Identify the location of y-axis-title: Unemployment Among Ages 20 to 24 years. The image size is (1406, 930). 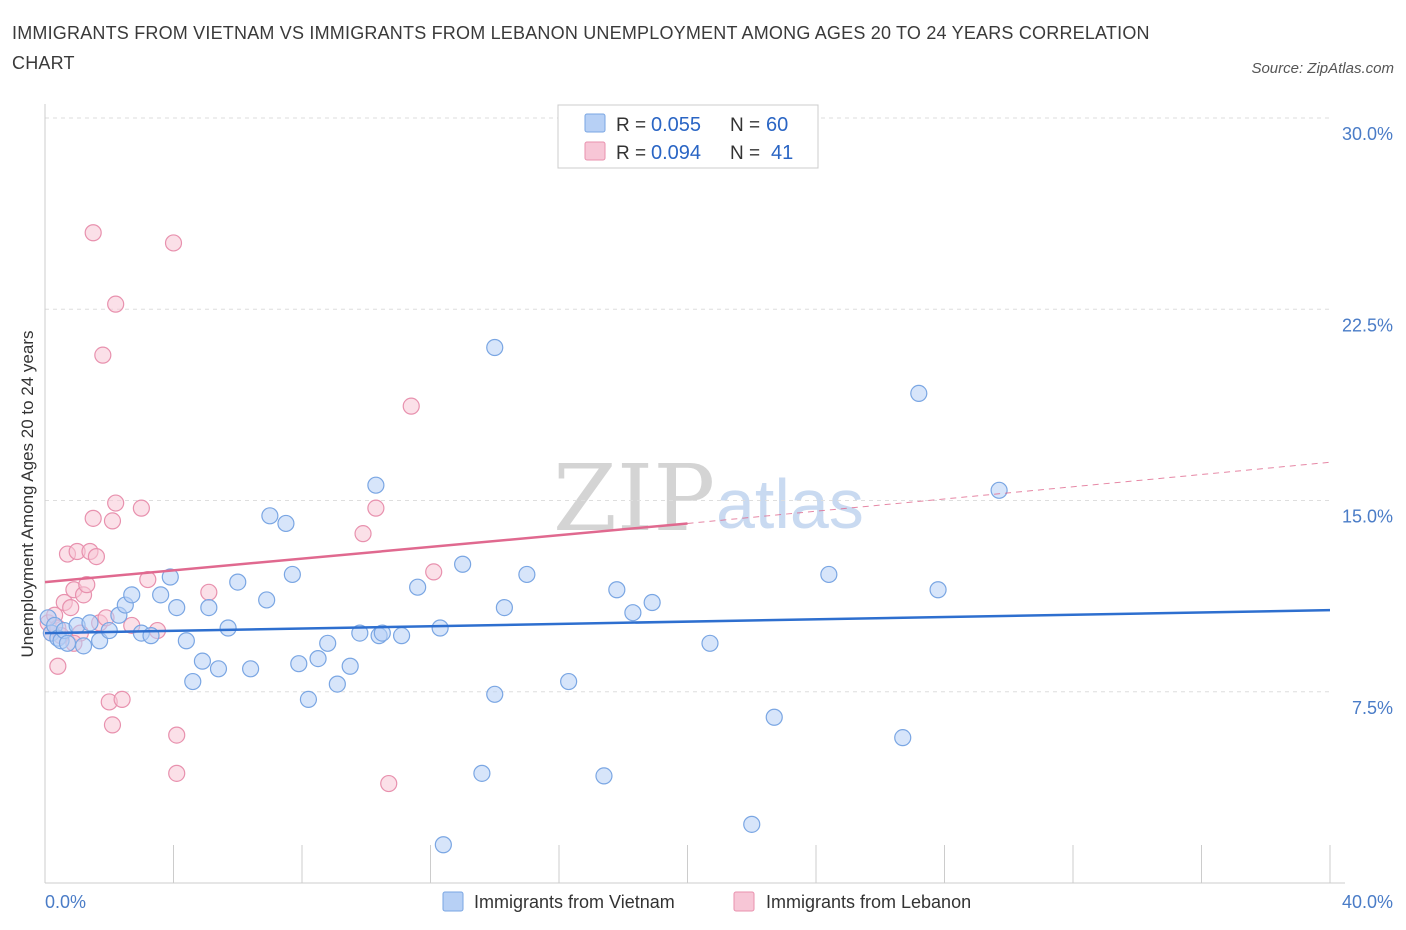
(27, 494).